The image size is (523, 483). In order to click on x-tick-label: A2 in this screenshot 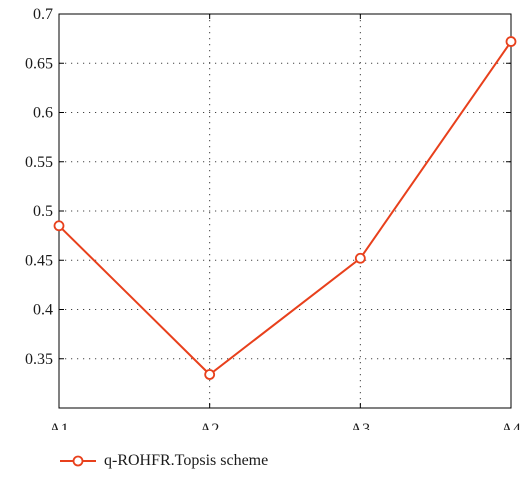, I will do `click(210, 425)`.